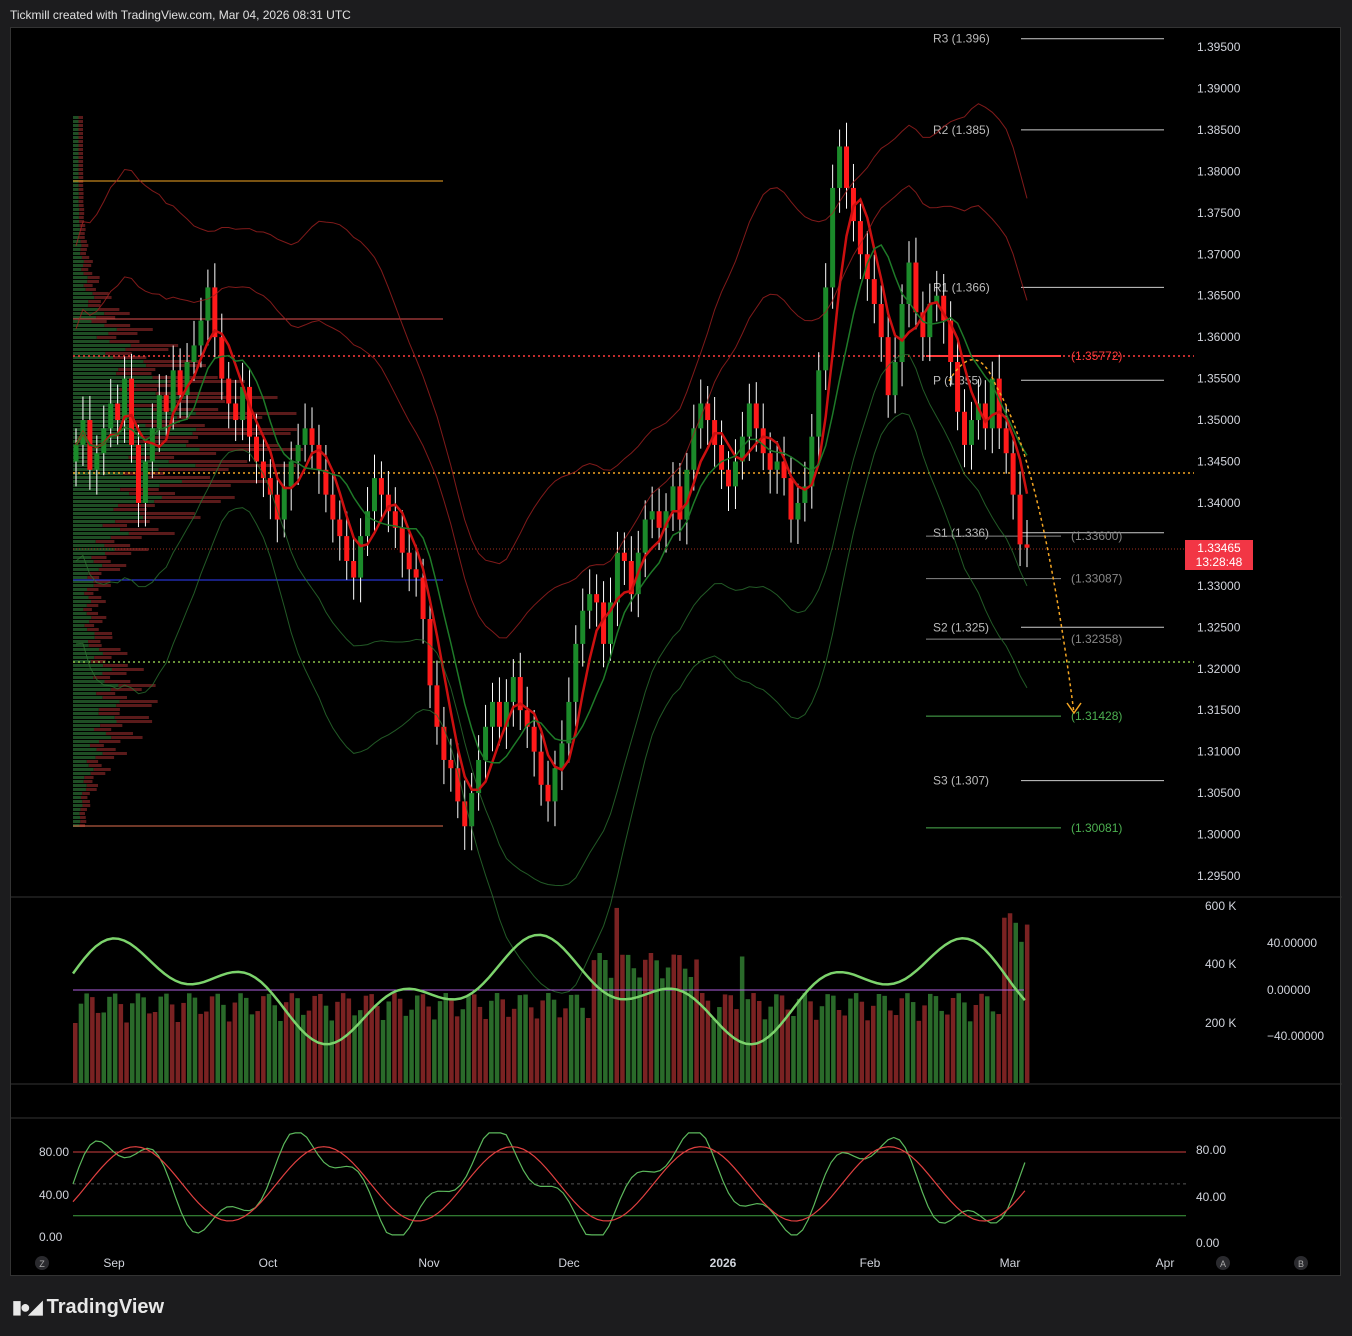 The width and height of the screenshot is (1352, 1336). I want to click on price-tick-label: 1.35000, so click(1219, 420).